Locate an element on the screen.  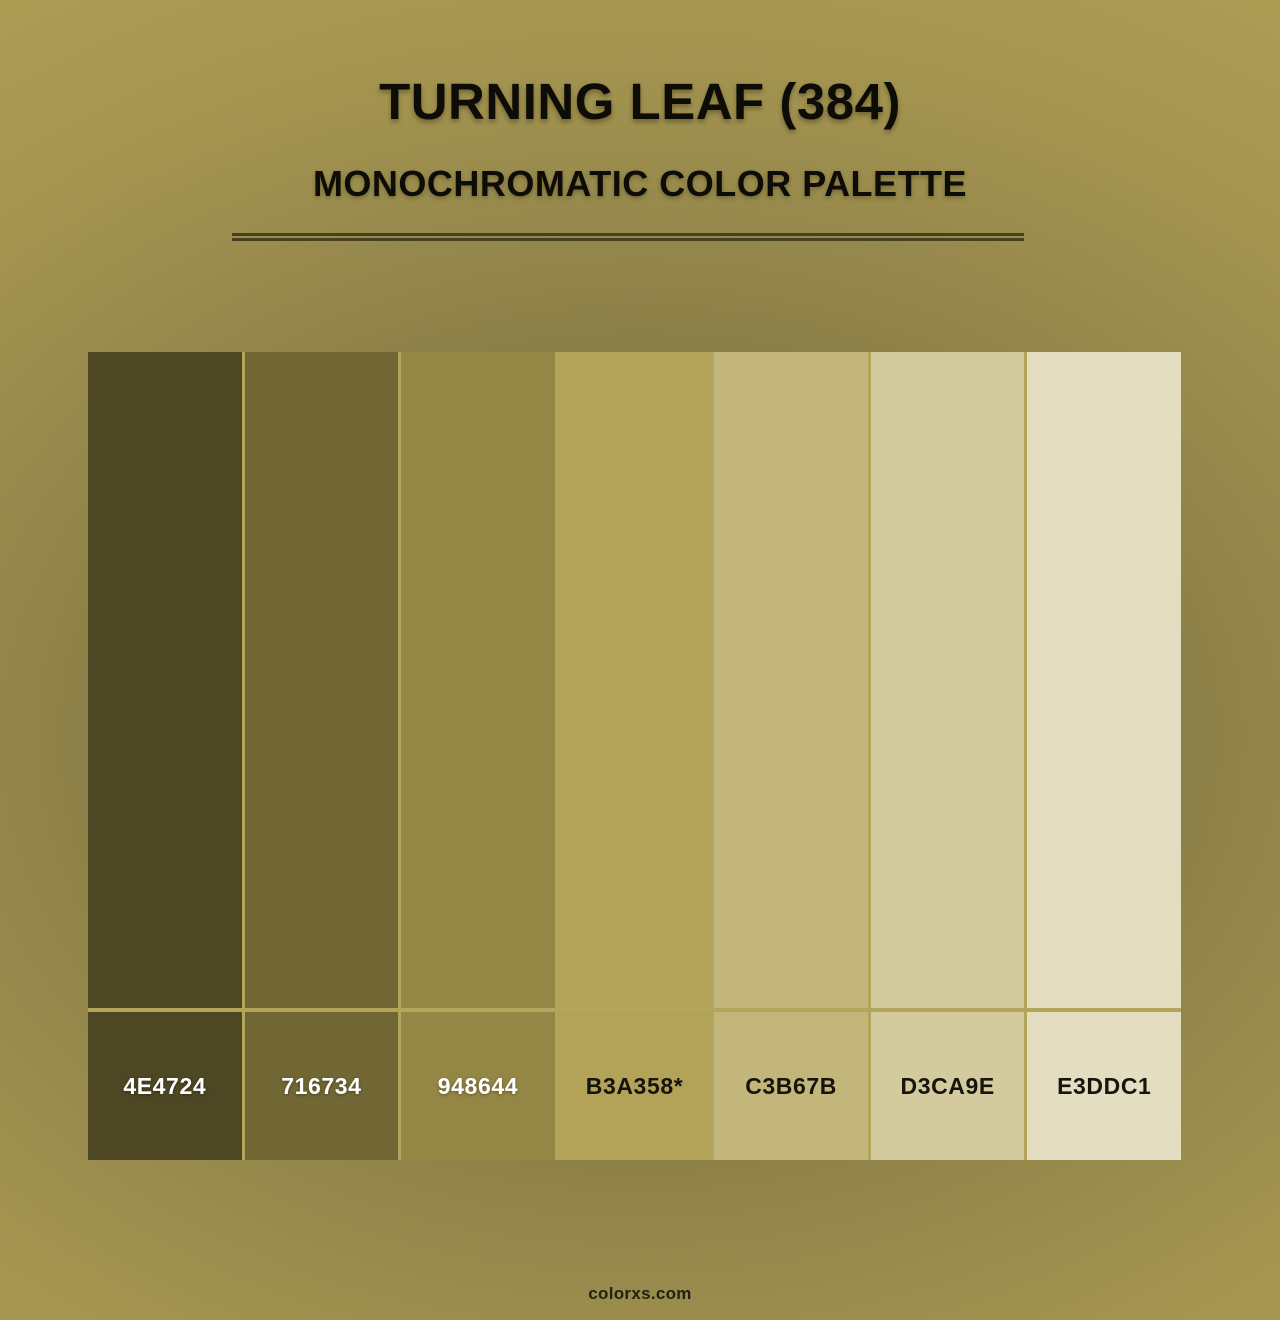
palette-hex-label-cell: D3CA9E is located at coordinates (947, 1086).